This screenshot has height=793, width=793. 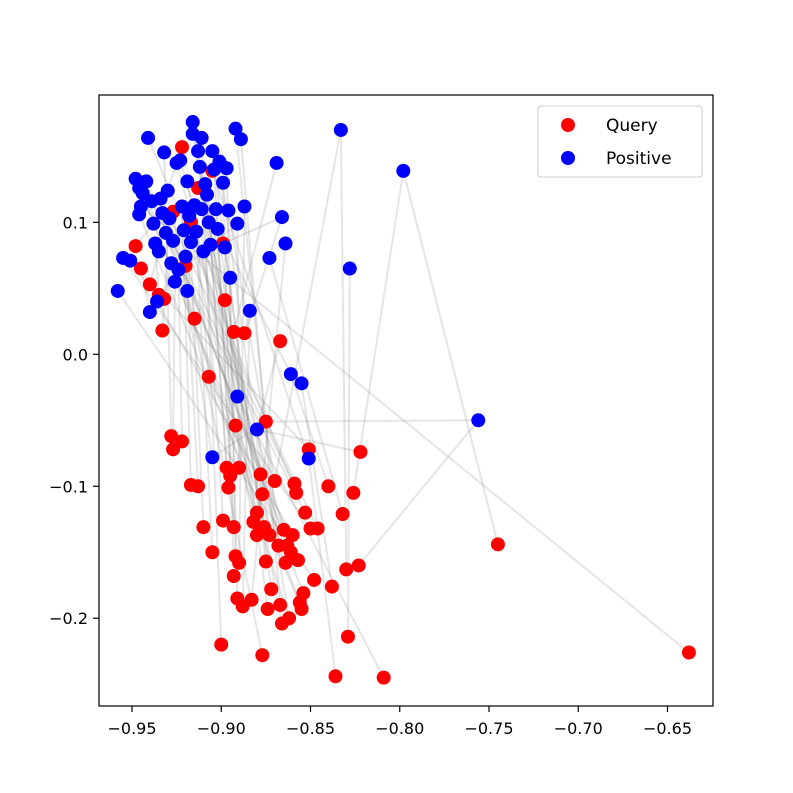 I want to click on x-tick-label: −0.80, so click(x=399, y=728).